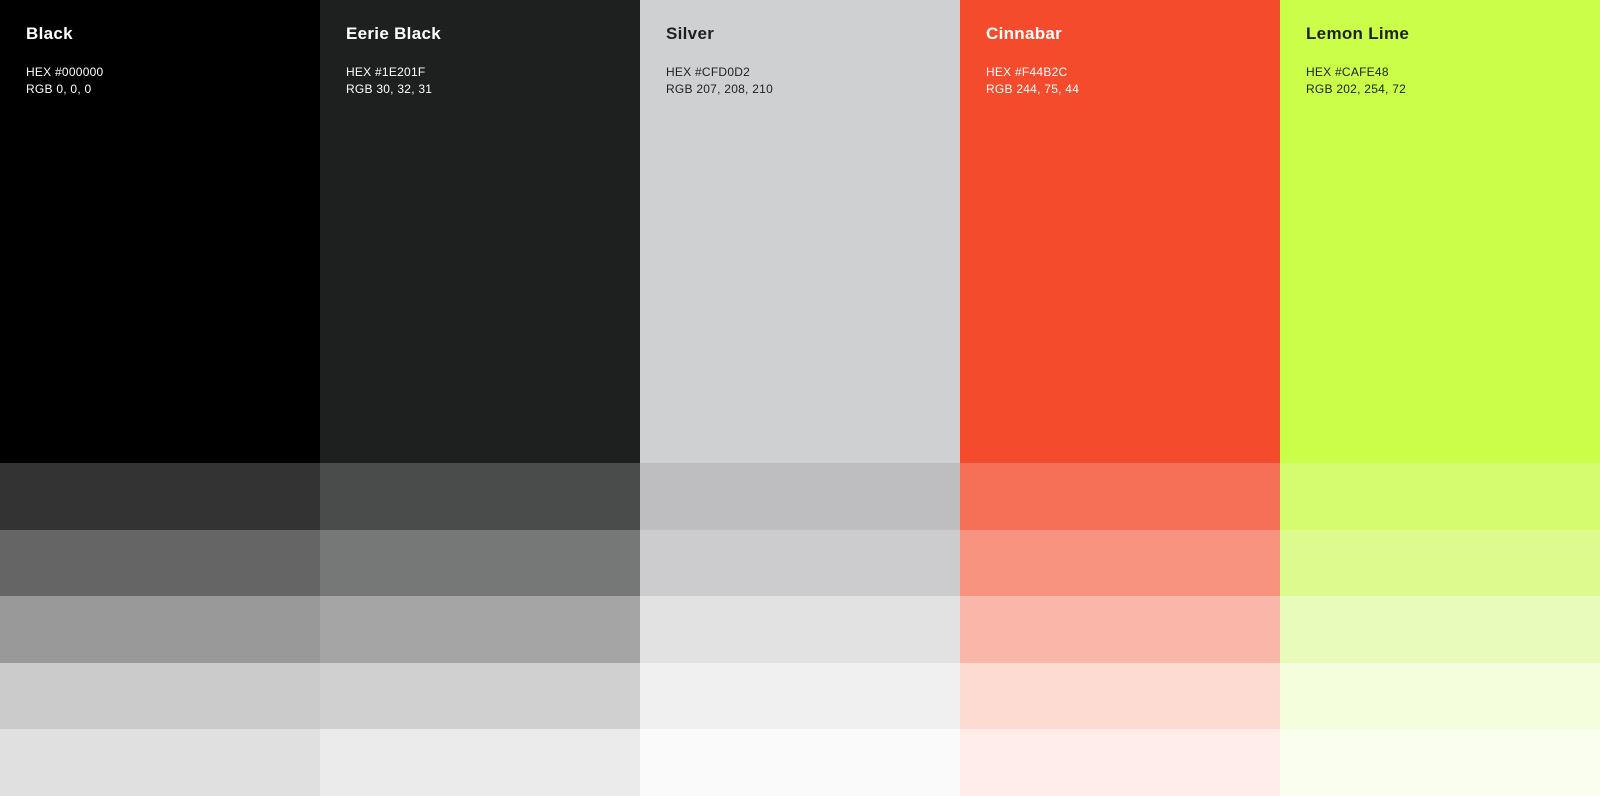 Image resolution: width=1600 pixels, height=796 pixels. I want to click on color-name: Eerie Black, so click(393, 33).